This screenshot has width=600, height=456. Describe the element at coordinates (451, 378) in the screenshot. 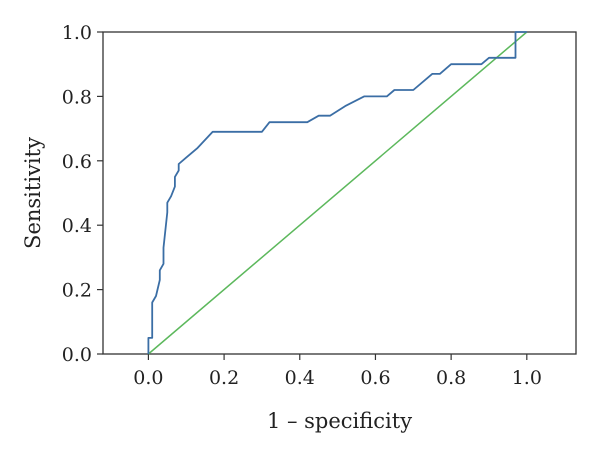

I see `x-tick-label: 0.8` at that location.